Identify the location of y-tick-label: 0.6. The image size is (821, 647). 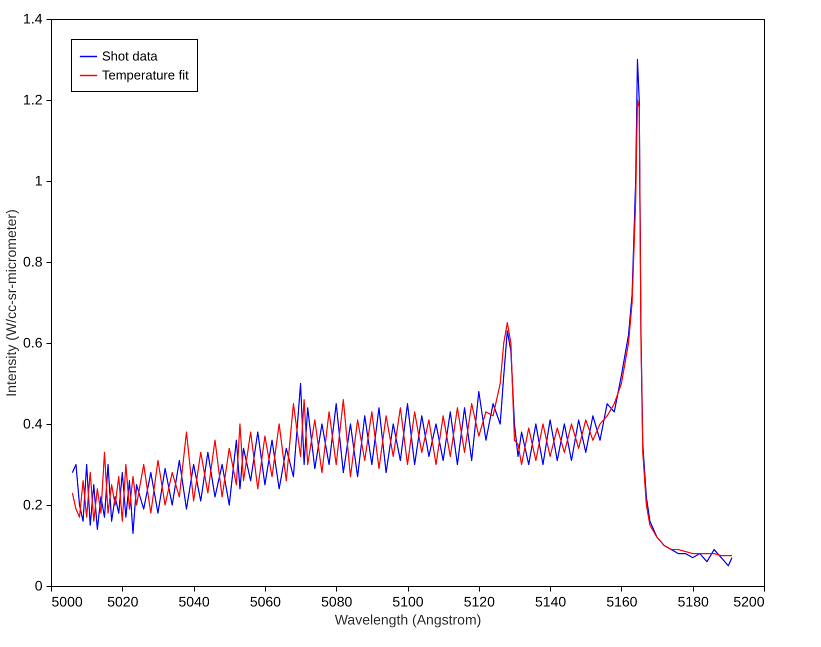
(33, 342).